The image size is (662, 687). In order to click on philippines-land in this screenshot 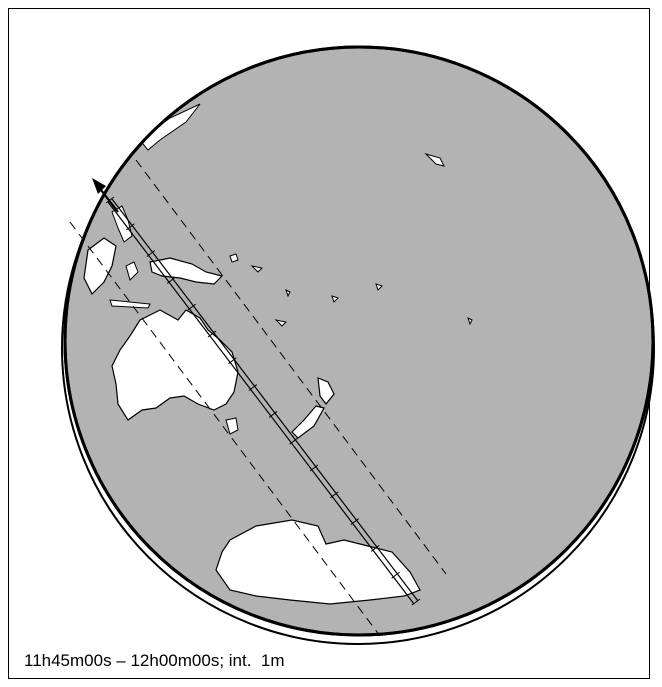, I will do `click(122, 224)`.